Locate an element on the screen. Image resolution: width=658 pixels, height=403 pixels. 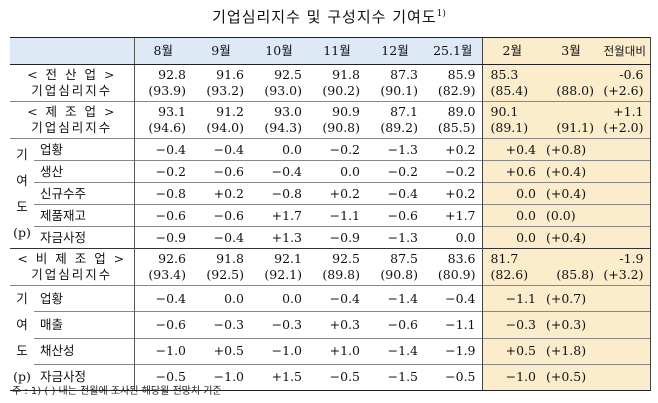
value-cell: −1.4 is located at coordinates (395, 351).